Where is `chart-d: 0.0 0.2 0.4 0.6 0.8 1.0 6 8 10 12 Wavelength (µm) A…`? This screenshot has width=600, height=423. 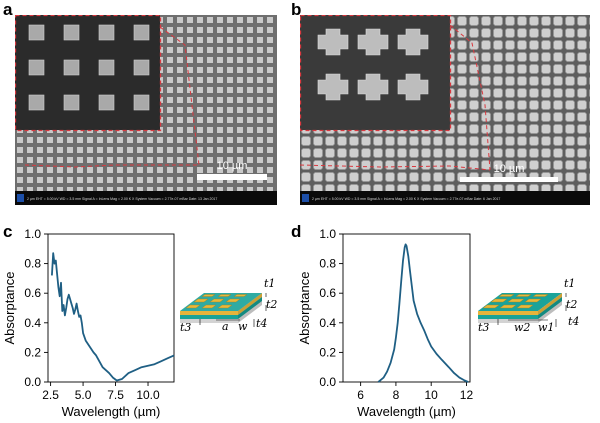
chart-d: 0.0 0.2 0.4 0.6 0.8 1.0 6 8 10 12 Wavelength (µm) A… is located at coordinates (385, 323).